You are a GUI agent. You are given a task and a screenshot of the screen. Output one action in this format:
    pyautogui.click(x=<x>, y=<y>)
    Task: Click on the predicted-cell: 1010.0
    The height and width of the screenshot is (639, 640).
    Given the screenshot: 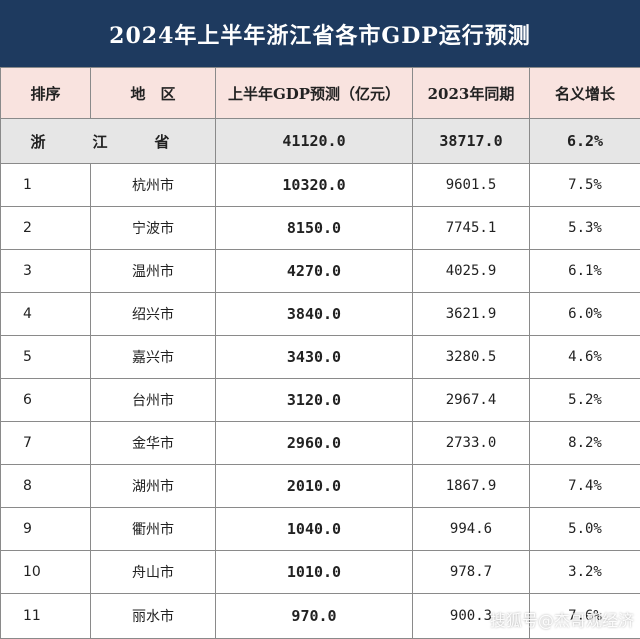 What is the action you would take?
    pyautogui.click(x=314, y=572)
    